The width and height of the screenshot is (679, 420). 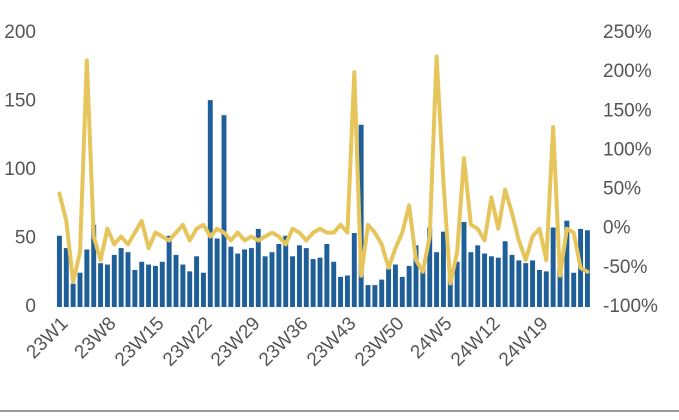 I want to click on y-tick-label: 150, so click(x=20, y=101).